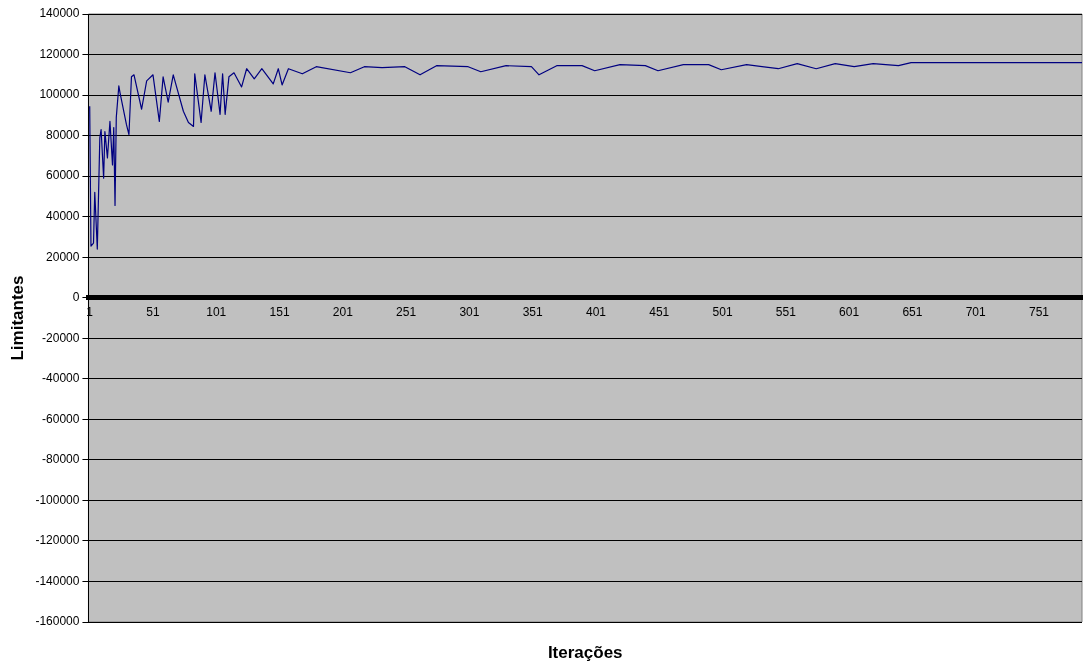  What do you see at coordinates (61, 459) in the screenshot?
I see `y-tick-label: -80000` at bounding box center [61, 459].